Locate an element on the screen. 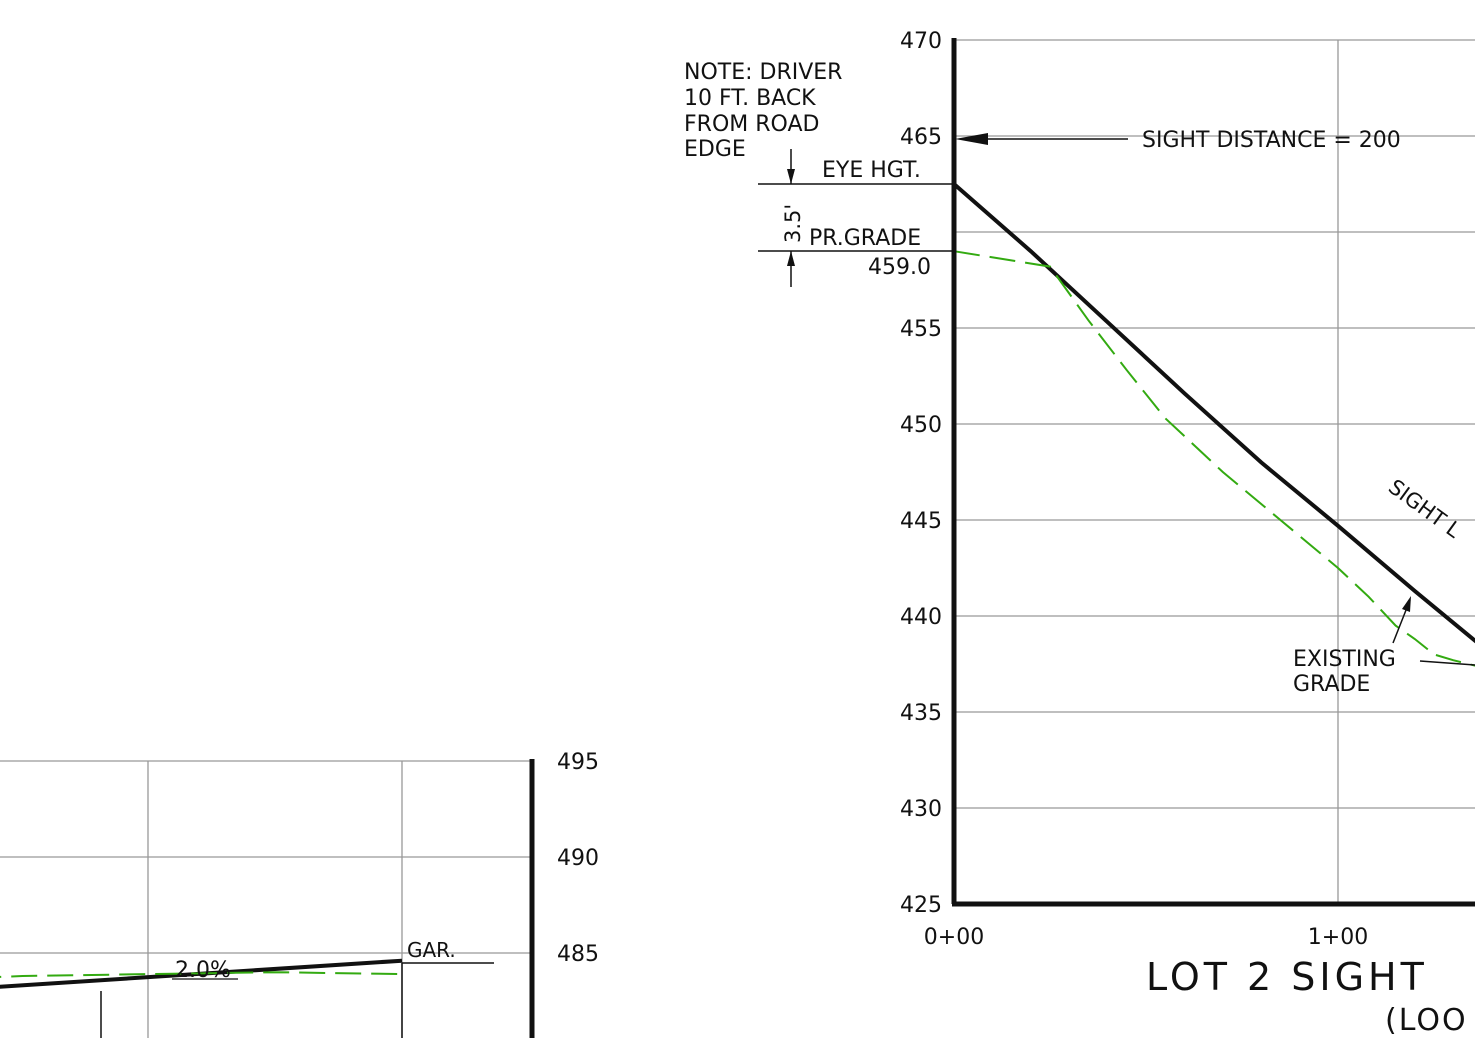 Image resolution: width=1475 pixels, height=1038 pixels. existing-grade-label-2: GRADE is located at coordinates (1331, 684).